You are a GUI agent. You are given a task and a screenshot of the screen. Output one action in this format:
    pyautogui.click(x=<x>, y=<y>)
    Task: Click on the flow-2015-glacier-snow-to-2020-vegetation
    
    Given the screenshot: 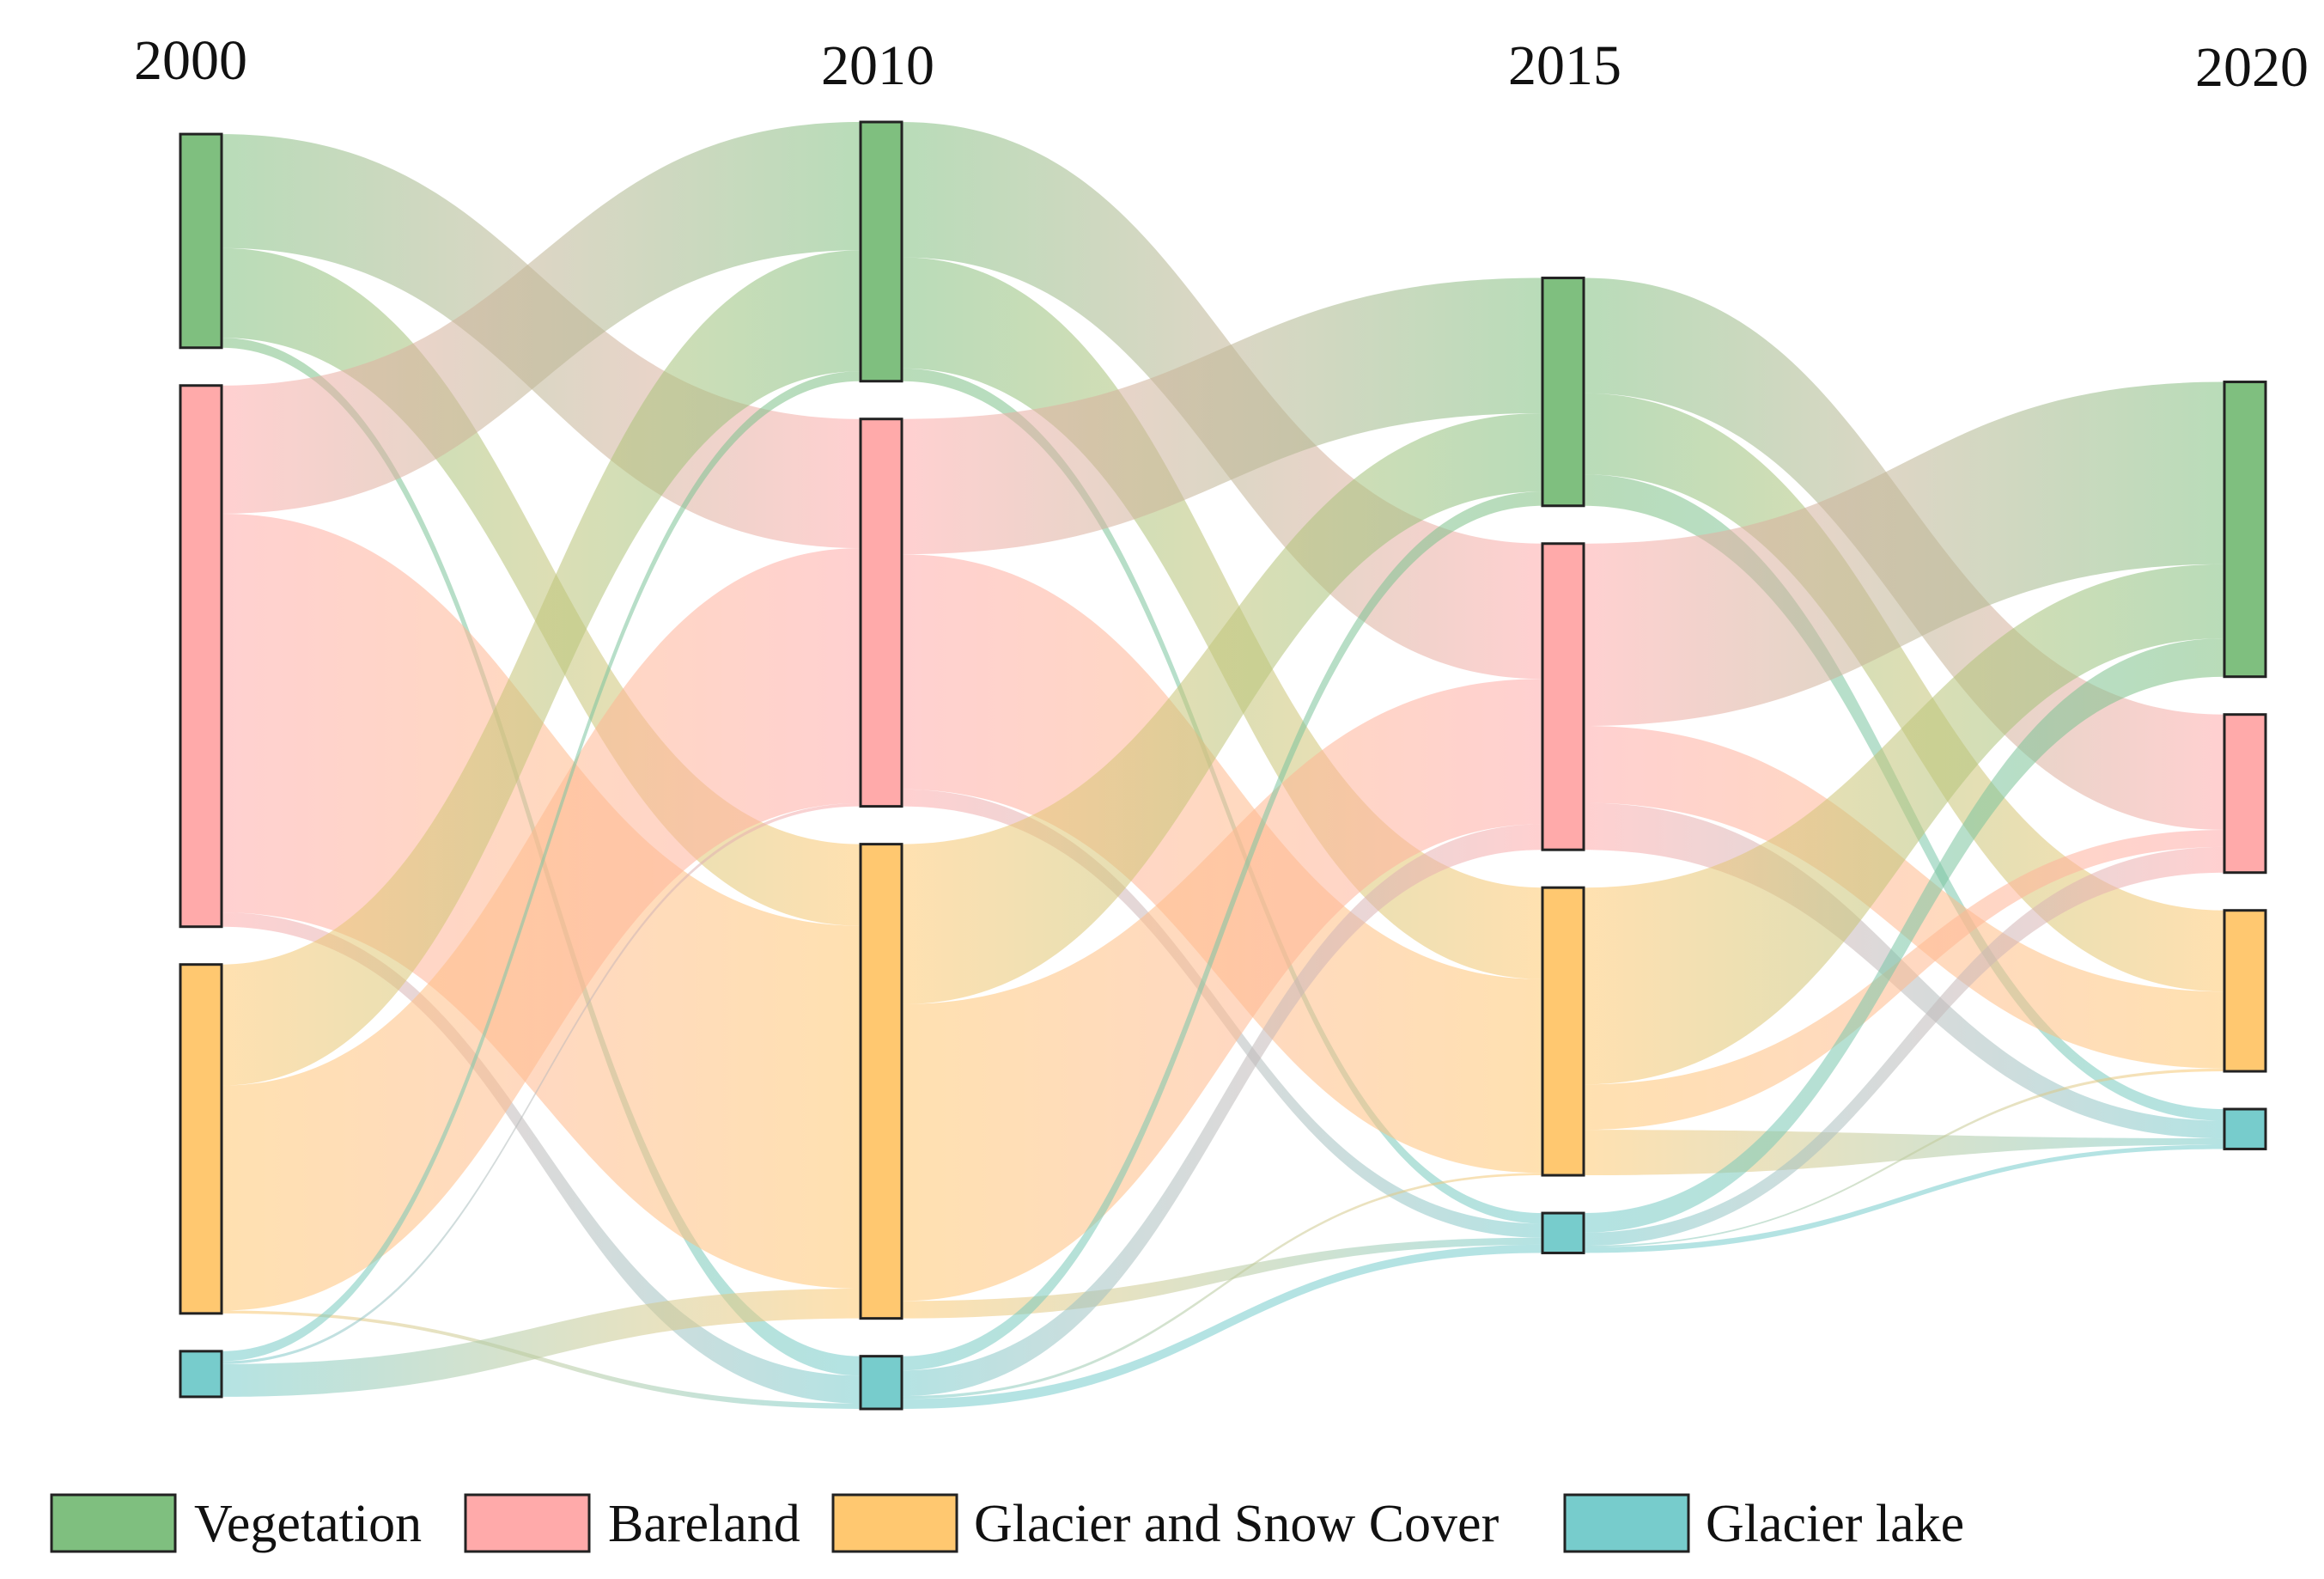 What is the action you would take?
    pyautogui.click(x=1904, y=824)
    